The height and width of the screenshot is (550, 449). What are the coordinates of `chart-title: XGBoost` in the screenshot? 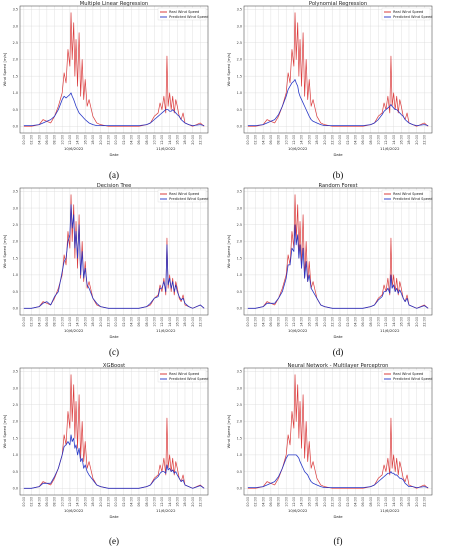 It's located at (114, 366).